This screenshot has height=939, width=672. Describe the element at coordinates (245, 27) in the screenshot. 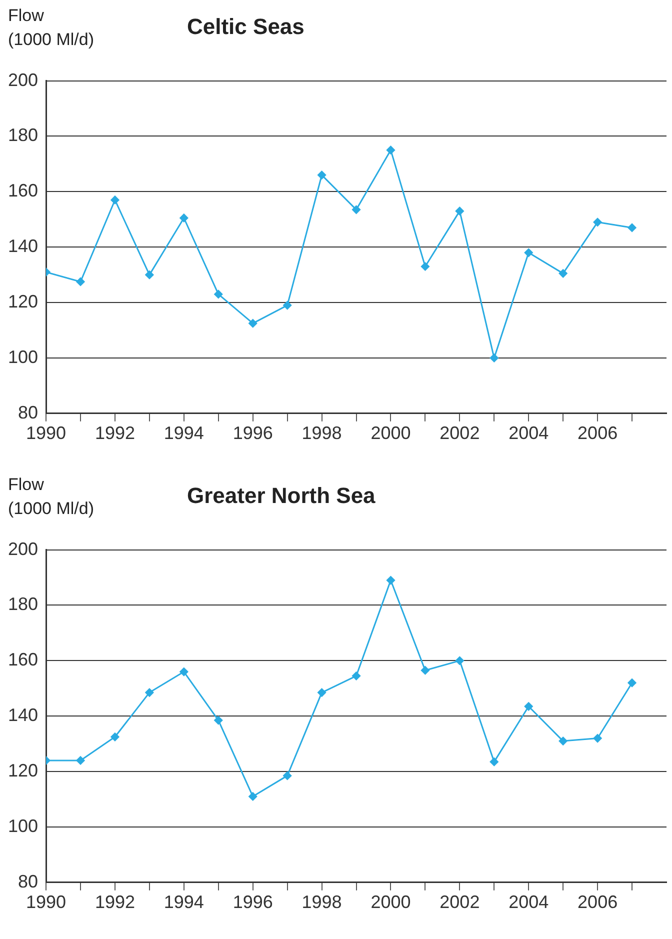

I see `chart-title: Celtic Seas` at that location.